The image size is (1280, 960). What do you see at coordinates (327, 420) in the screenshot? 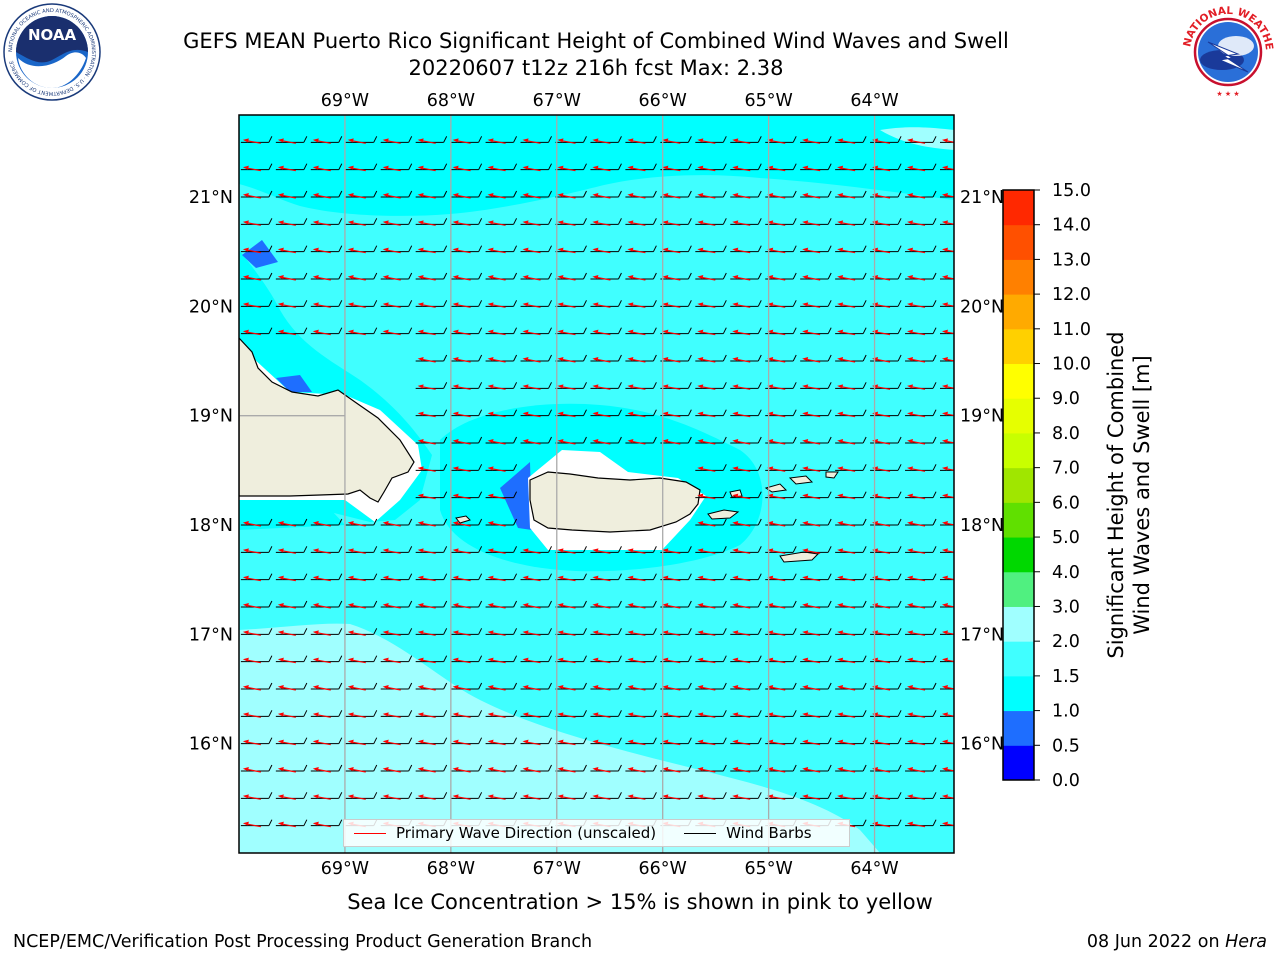
I see `land-hispaniola` at bounding box center [327, 420].